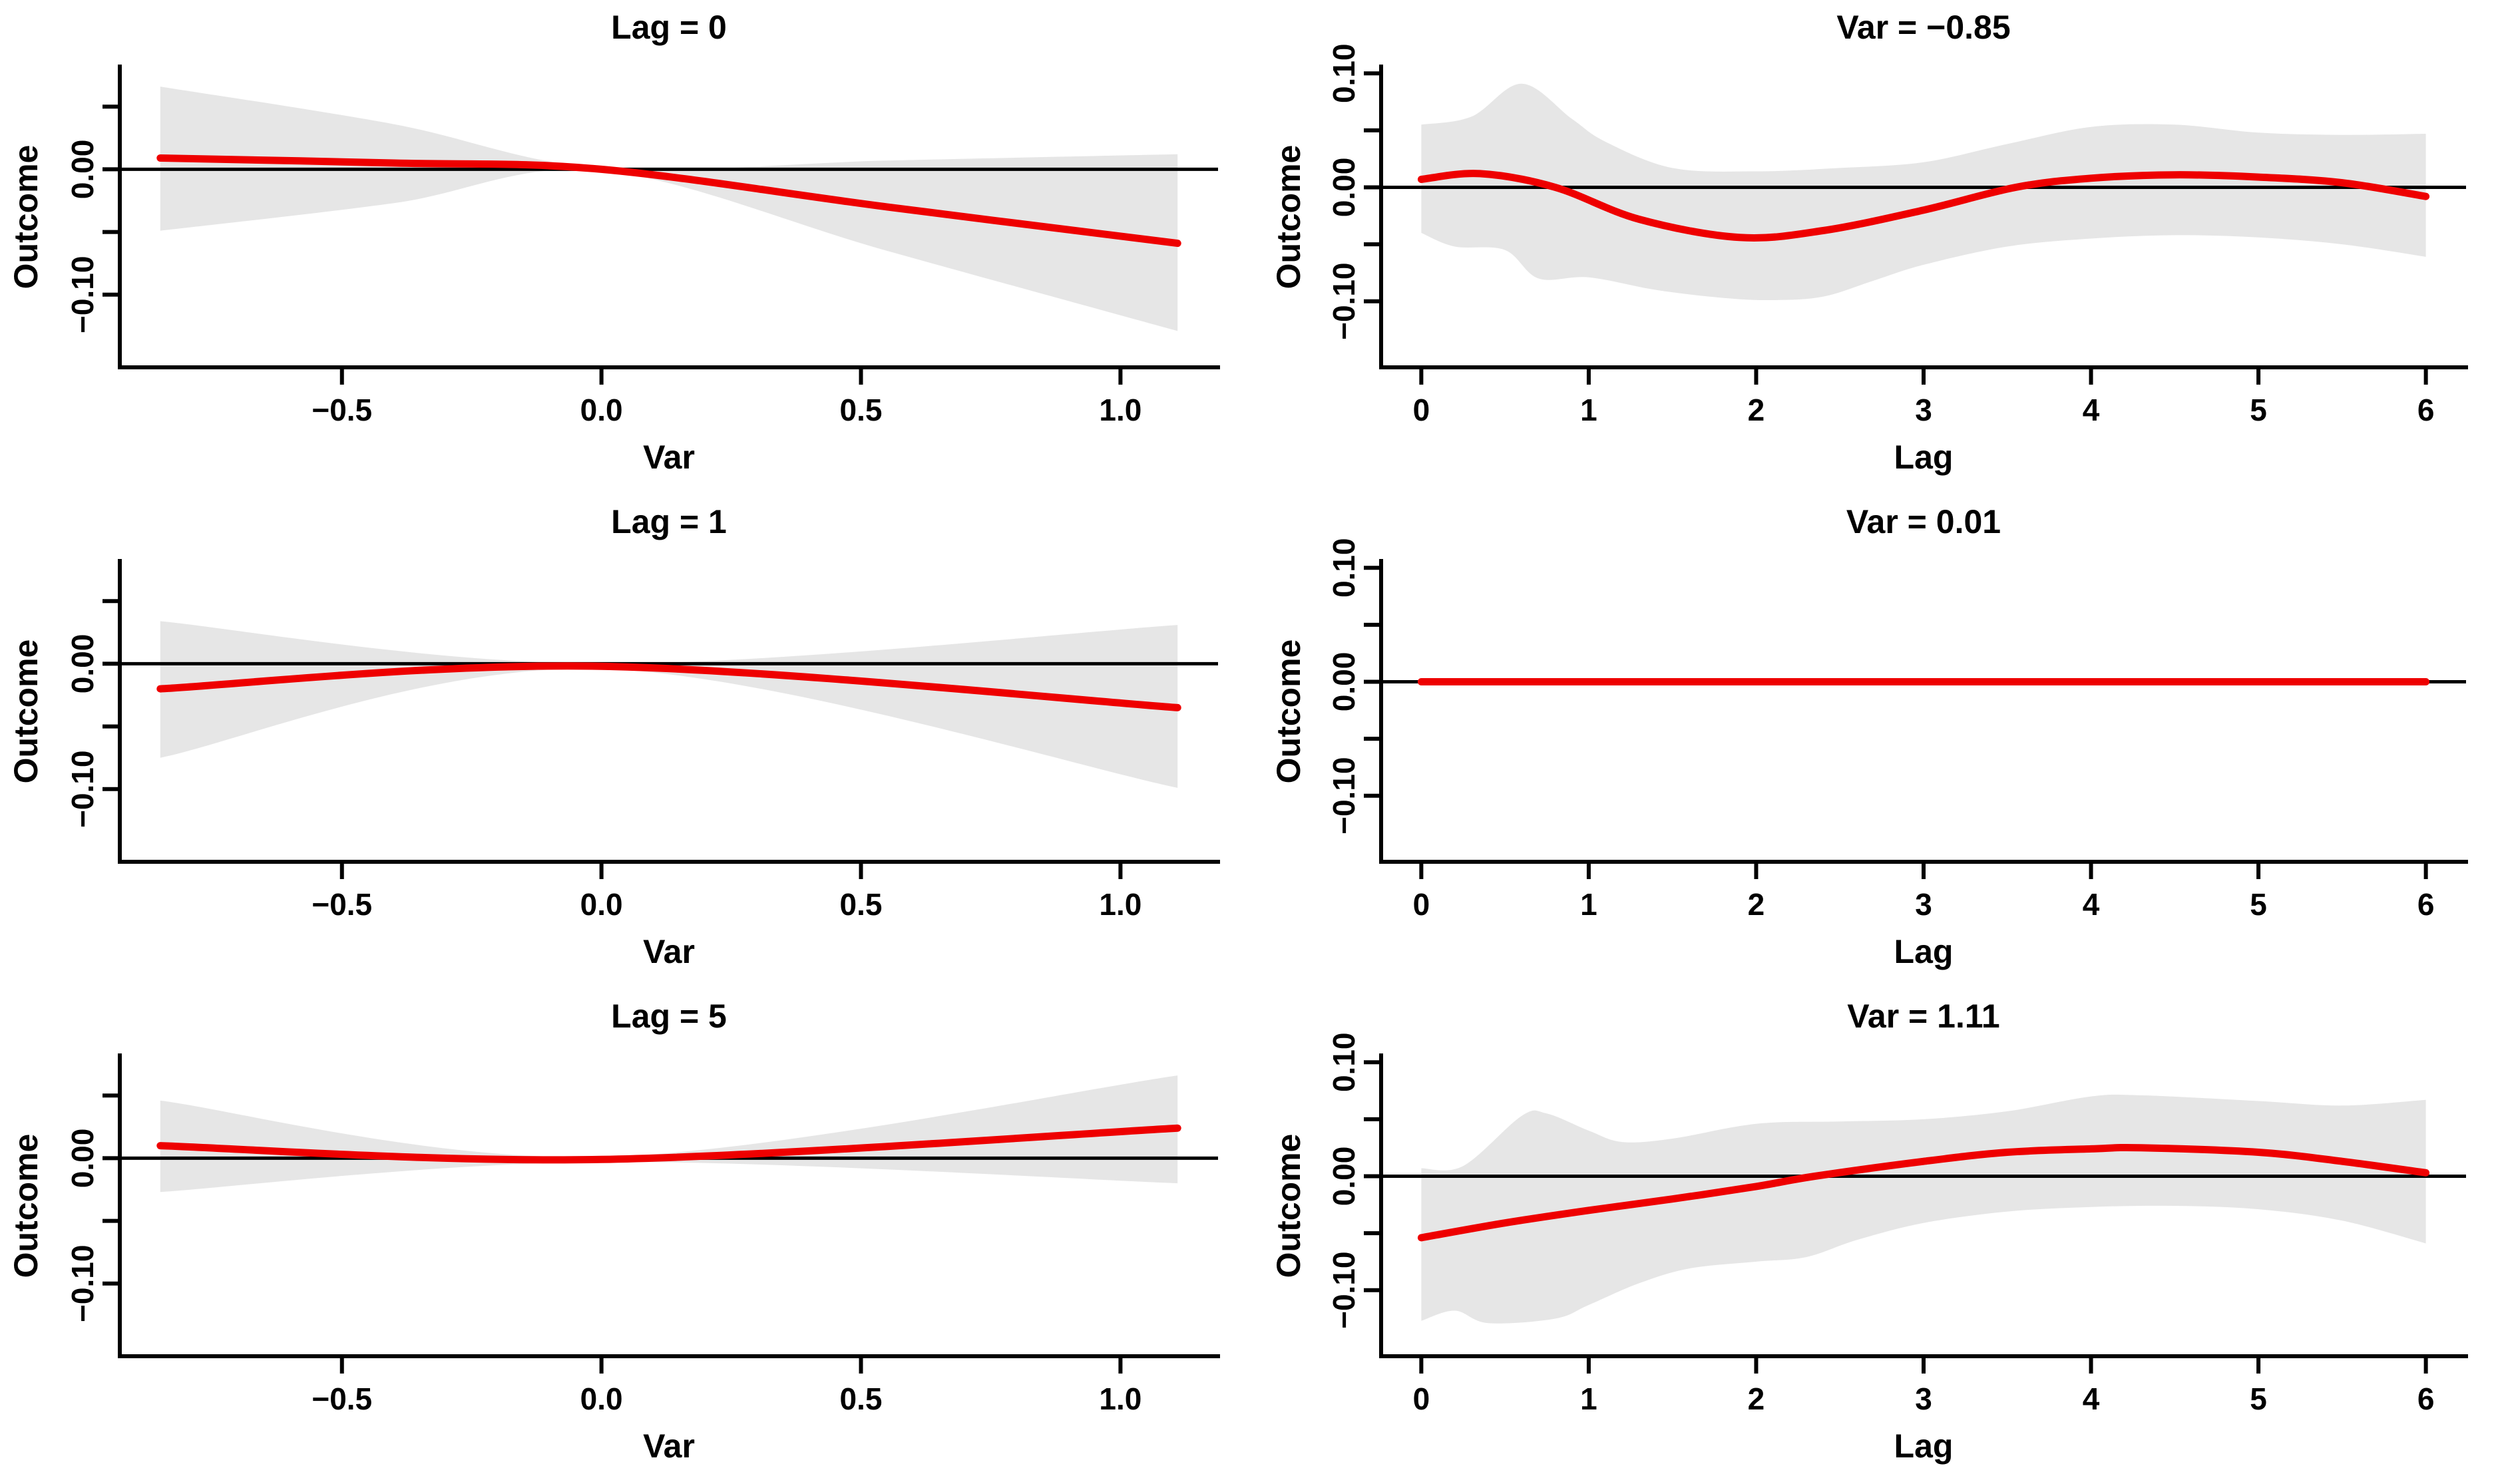 This screenshot has height=1484, width=2496. Describe the element at coordinates (1923, 1016) in the screenshot. I see `panel-title: Var = 1.11` at that location.